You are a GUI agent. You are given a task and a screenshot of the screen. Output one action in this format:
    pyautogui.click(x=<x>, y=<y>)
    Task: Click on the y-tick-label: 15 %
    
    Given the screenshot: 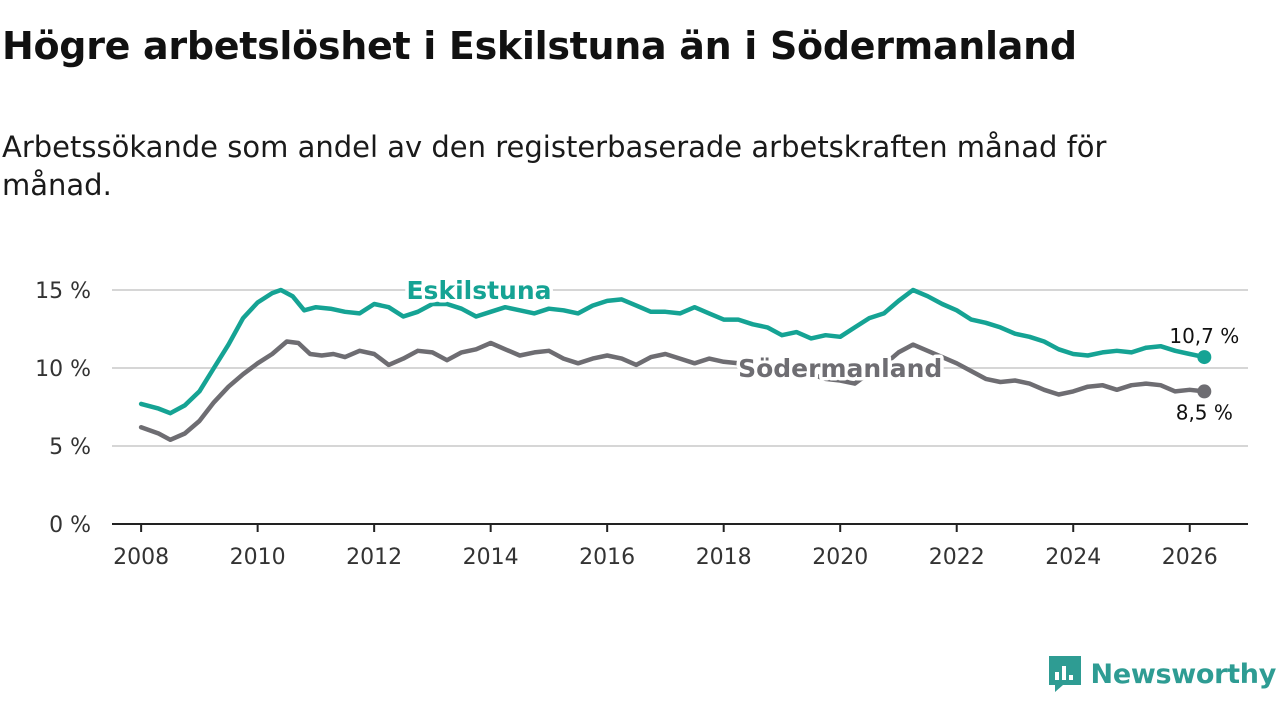 What is the action you would take?
    pyautogui.click(x=63, y=291)
    